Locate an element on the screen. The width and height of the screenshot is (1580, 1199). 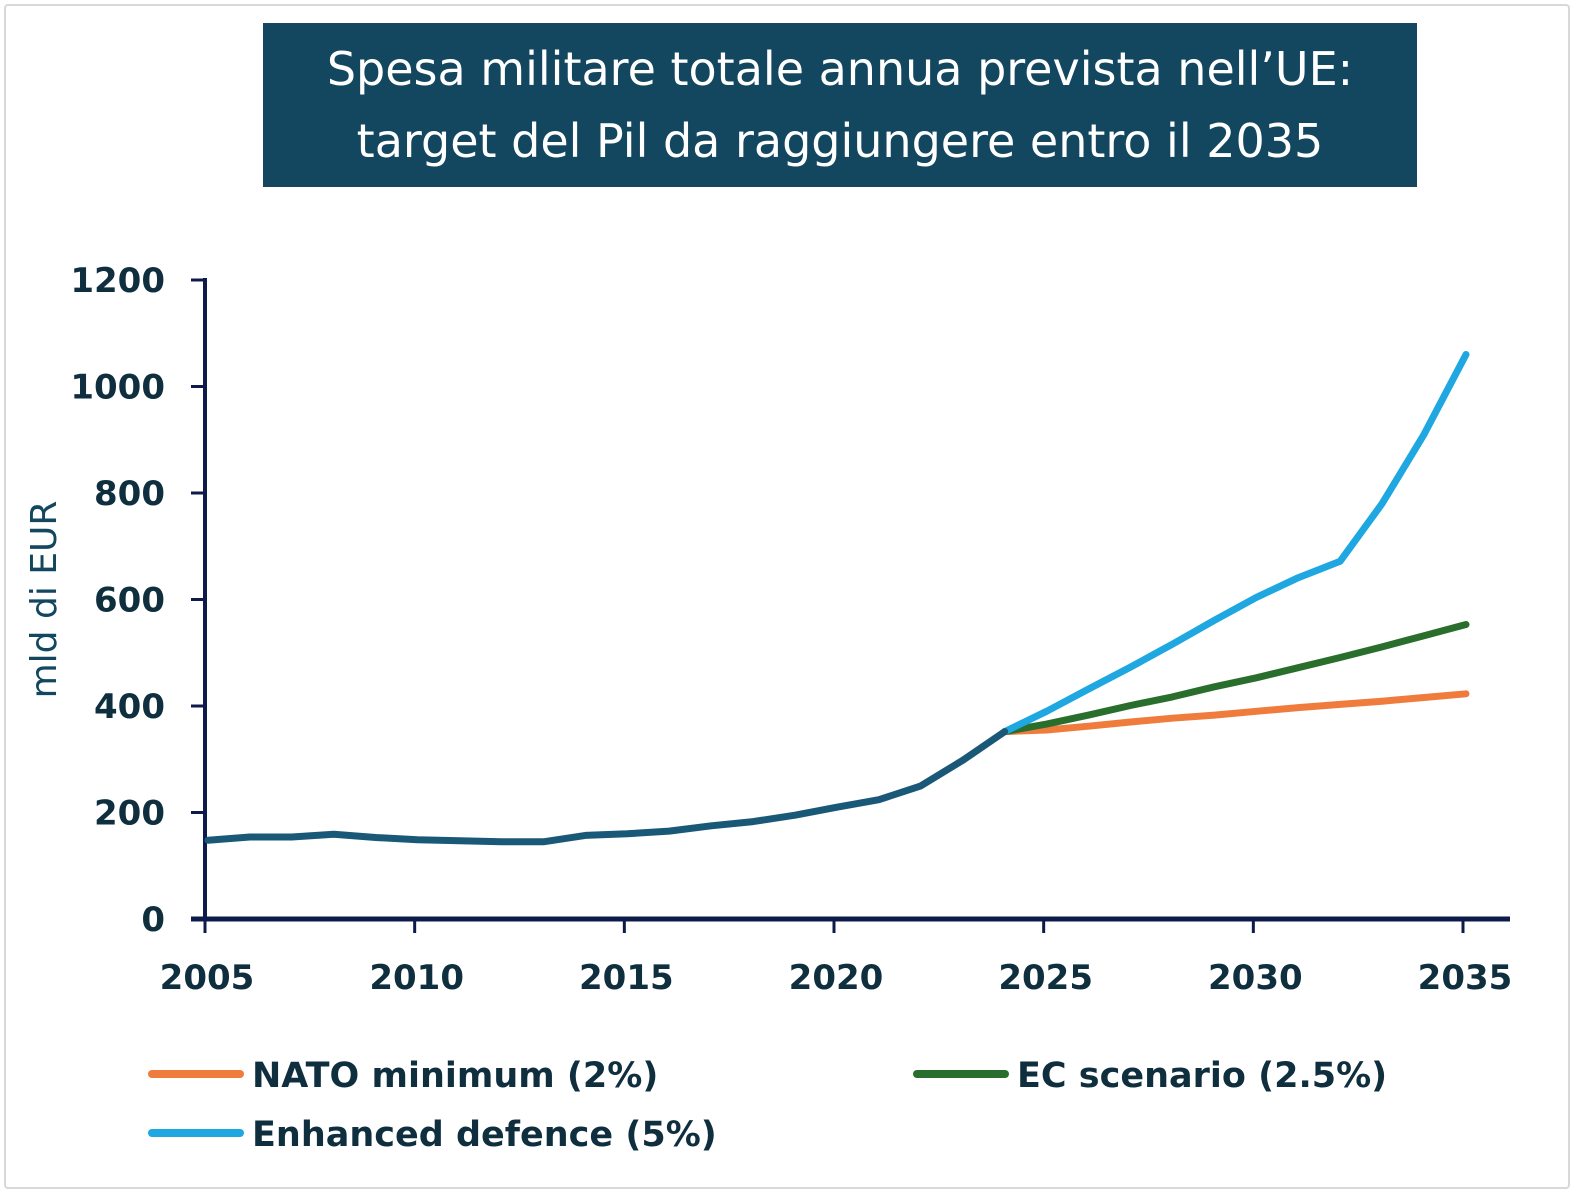
x-tick-label: 2015 is located at coordinates (626, 978).